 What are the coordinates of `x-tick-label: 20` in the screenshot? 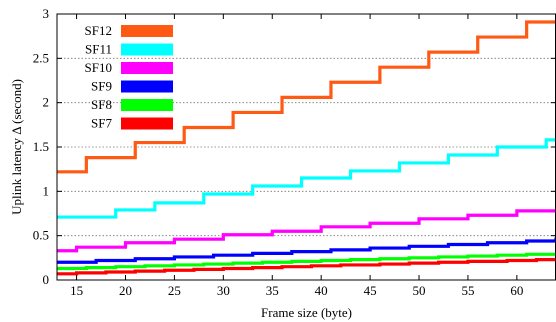 It's located at (125, 290).